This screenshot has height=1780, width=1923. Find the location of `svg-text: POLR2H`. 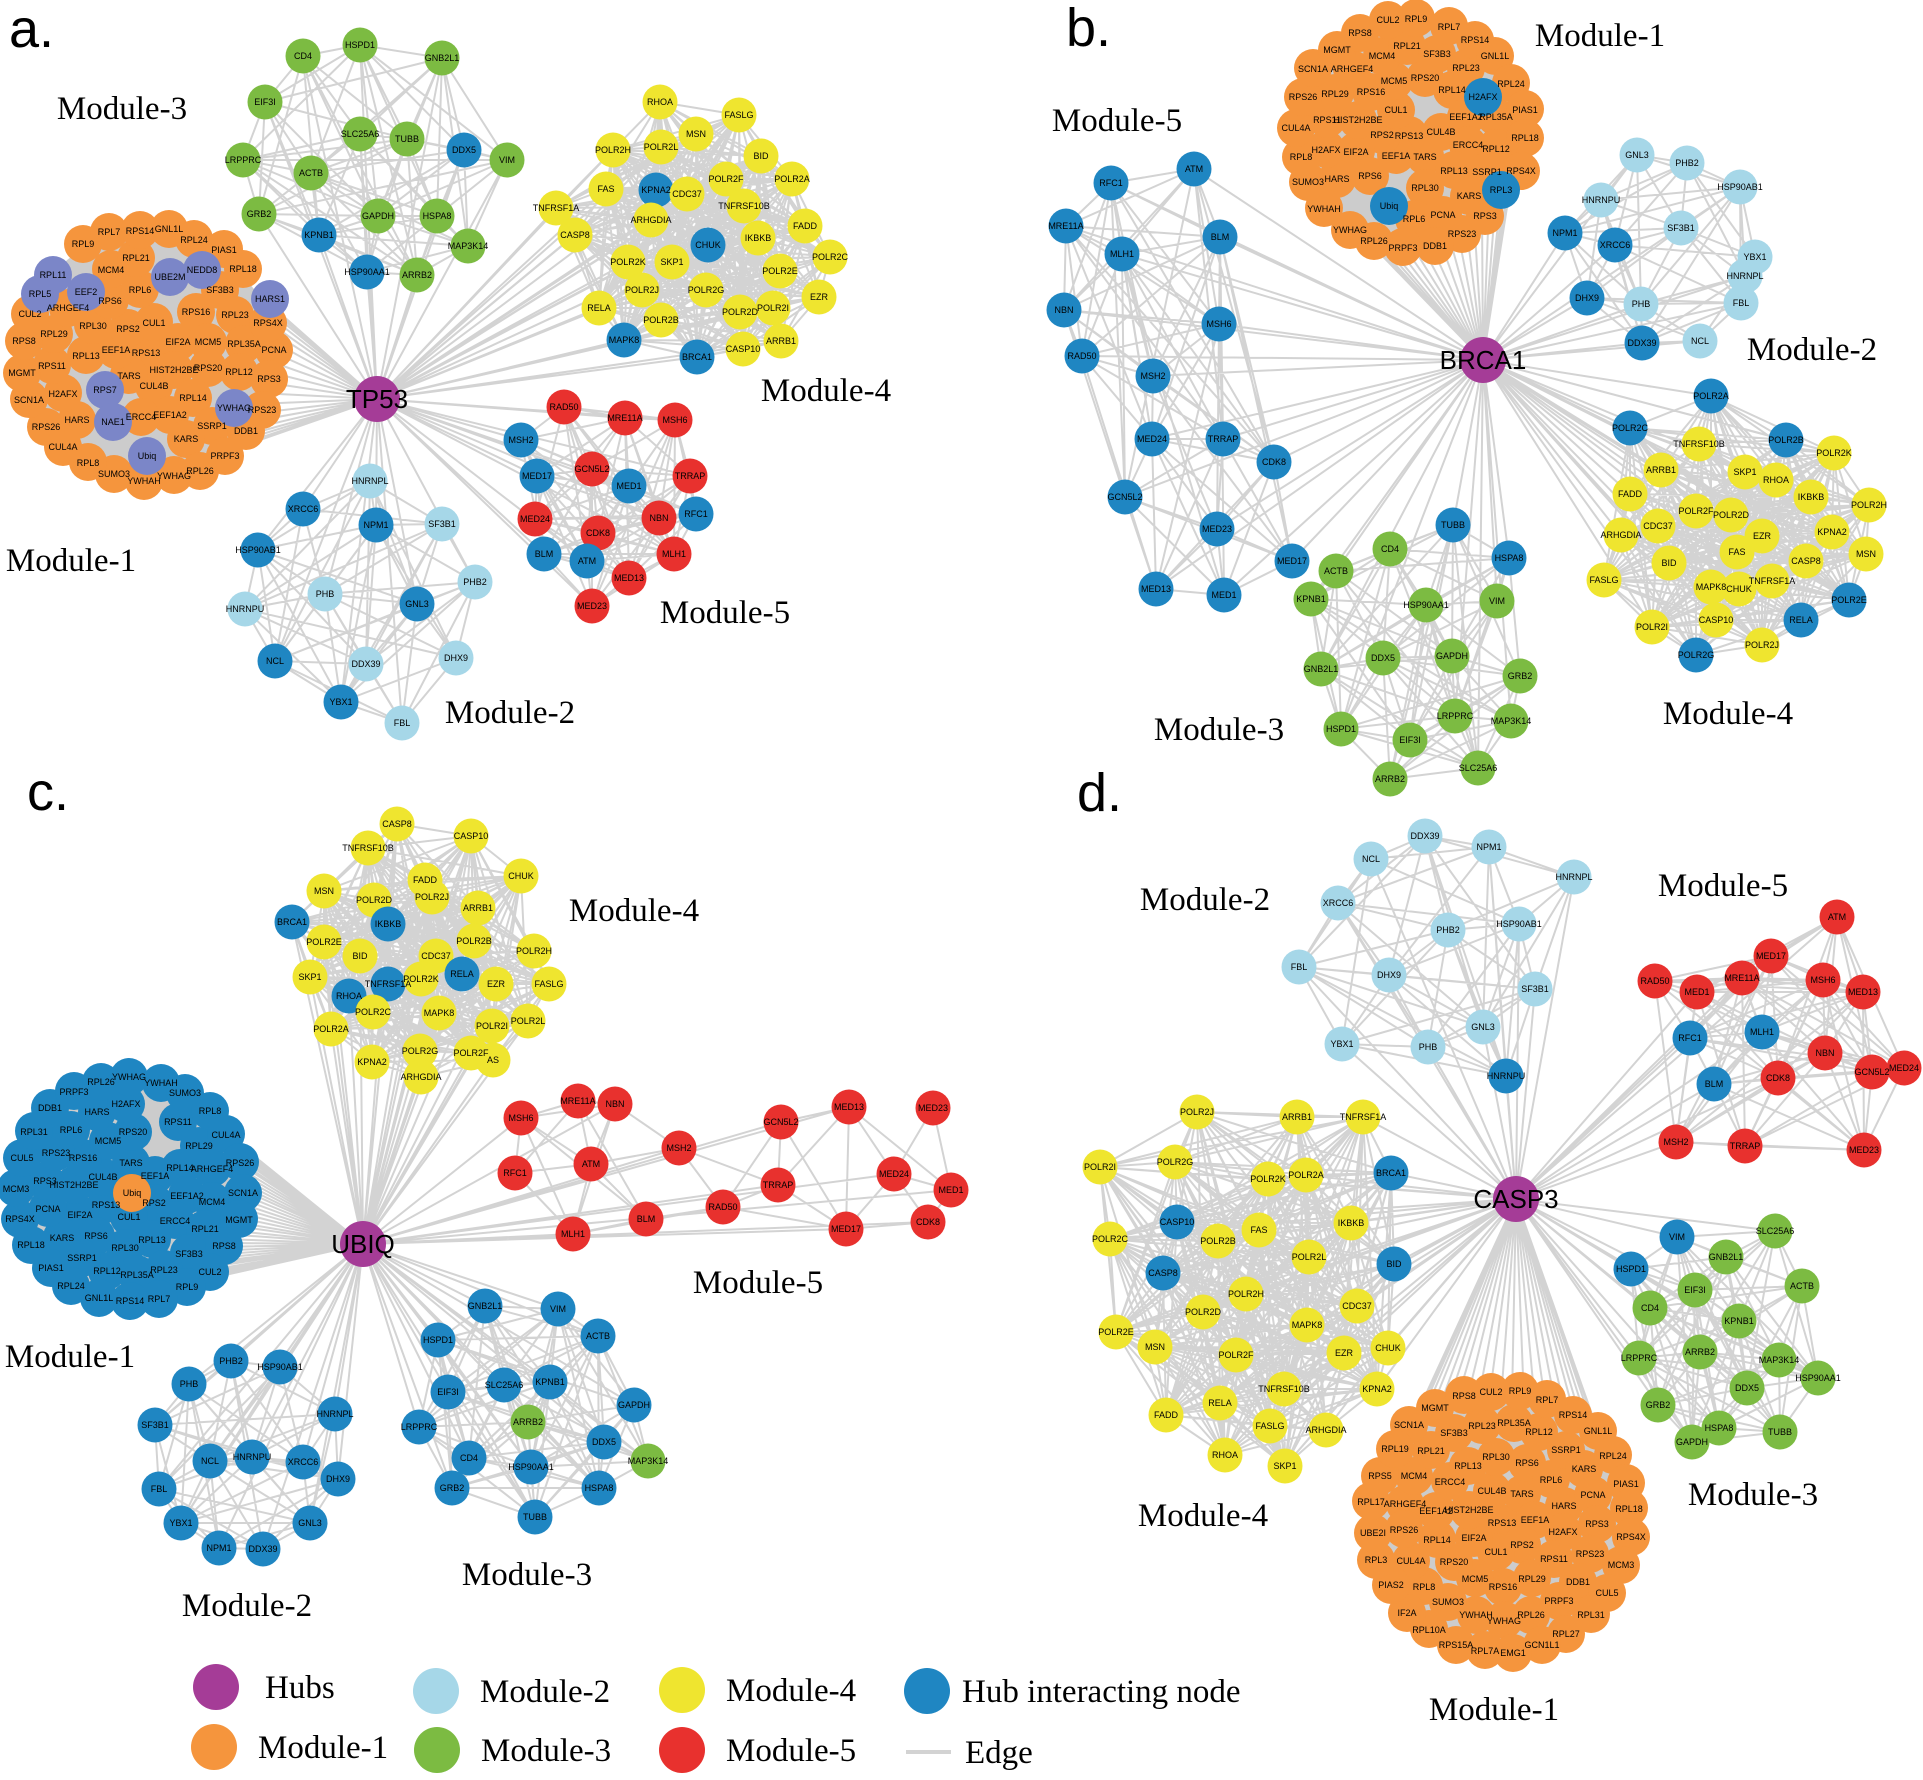

svg-text: POLR2H is located at coordinates (1869, 505).